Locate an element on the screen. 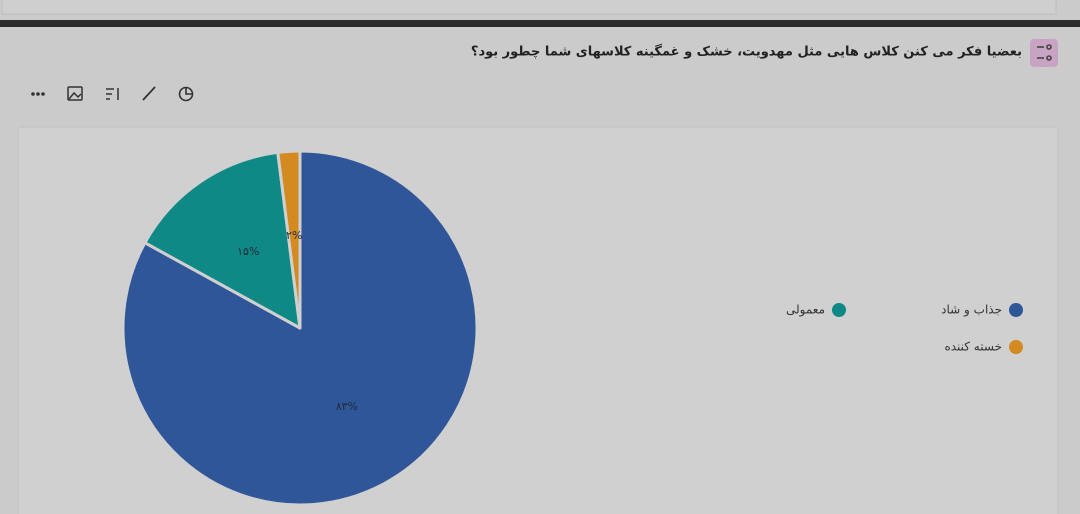 This screenshot has height=514, width=1080. legend-label: معمولی is located at coordinates (805, 310).